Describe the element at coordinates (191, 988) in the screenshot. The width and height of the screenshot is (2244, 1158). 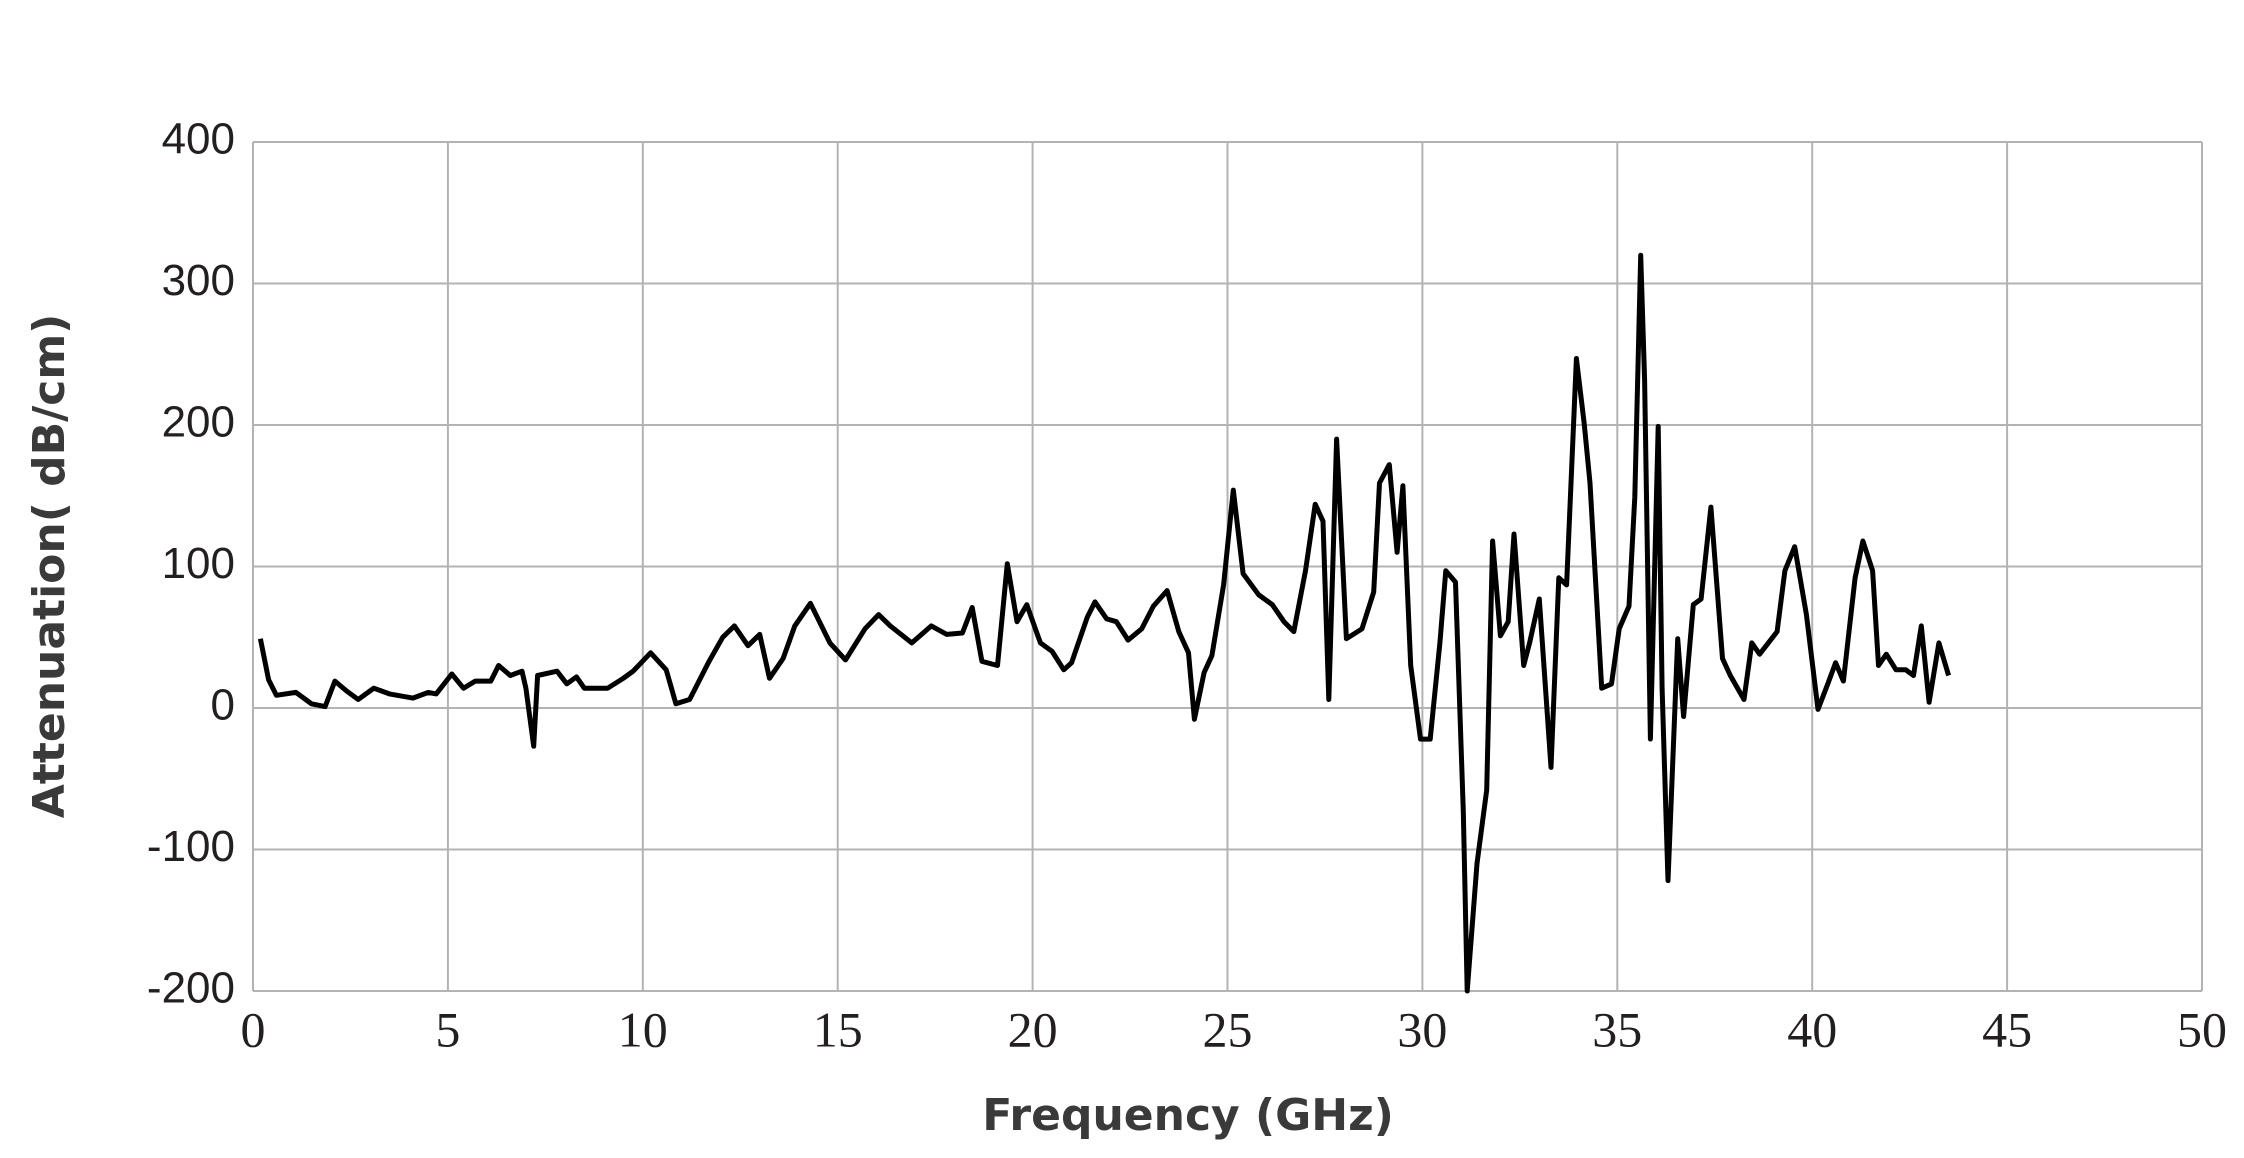
I see `y-tick-label: -200` at that location.